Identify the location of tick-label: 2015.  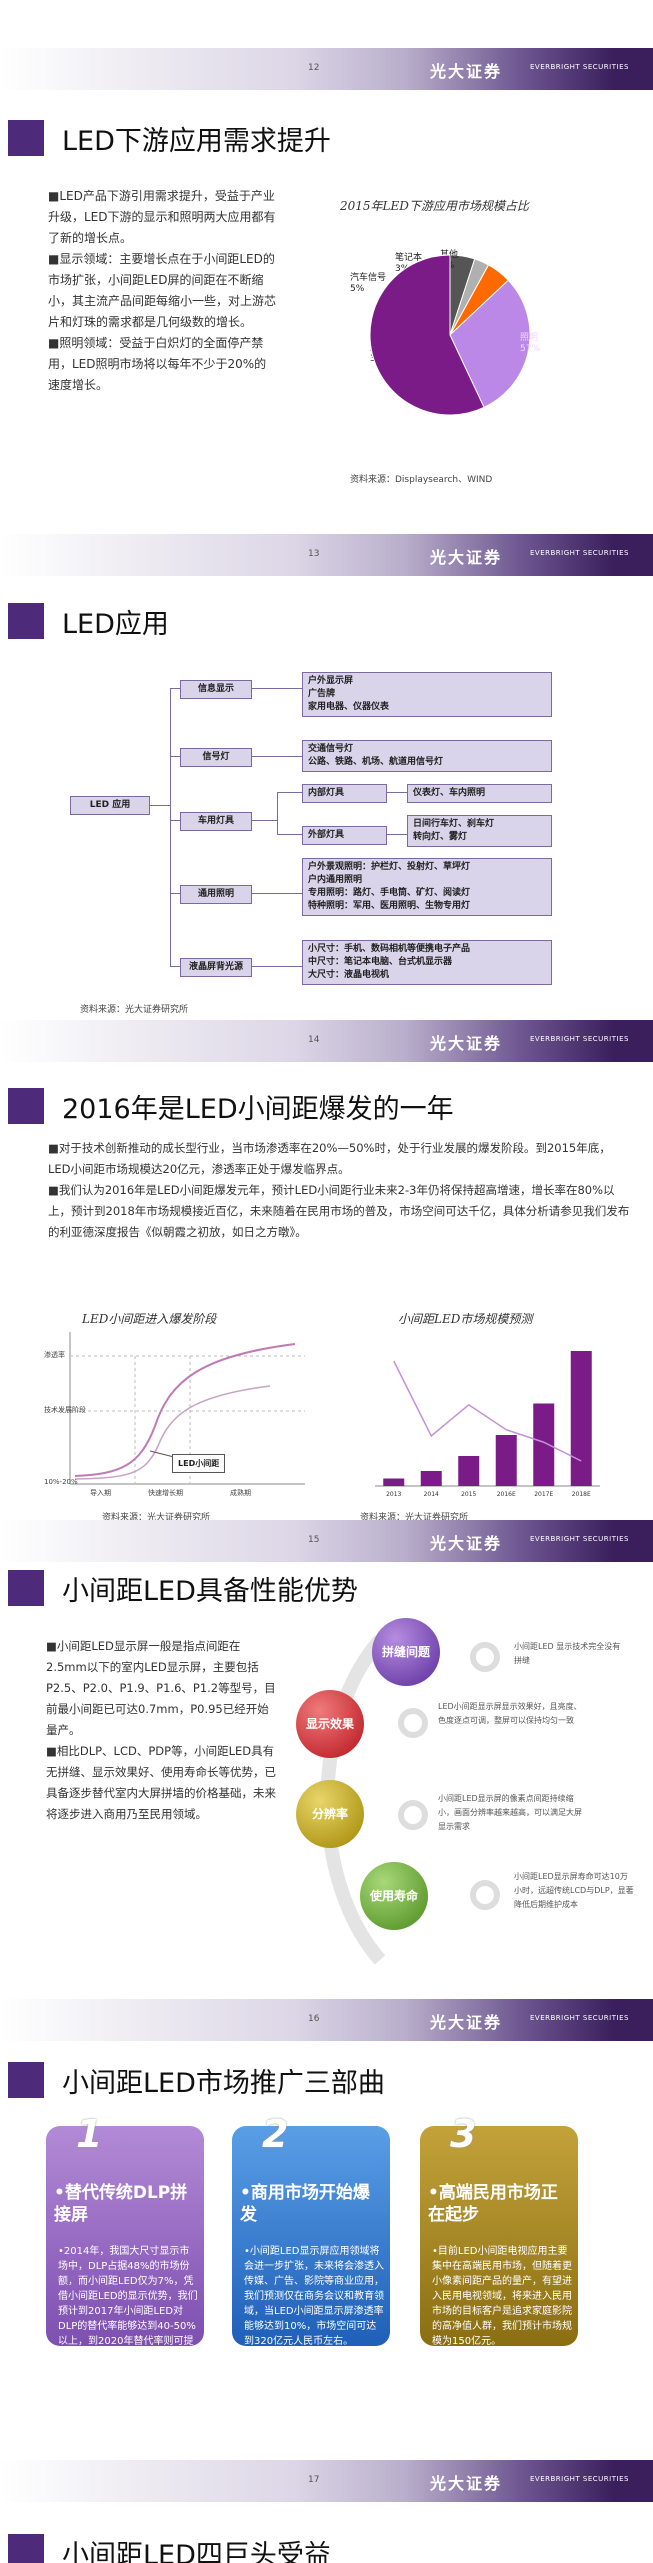
(468, 1494).